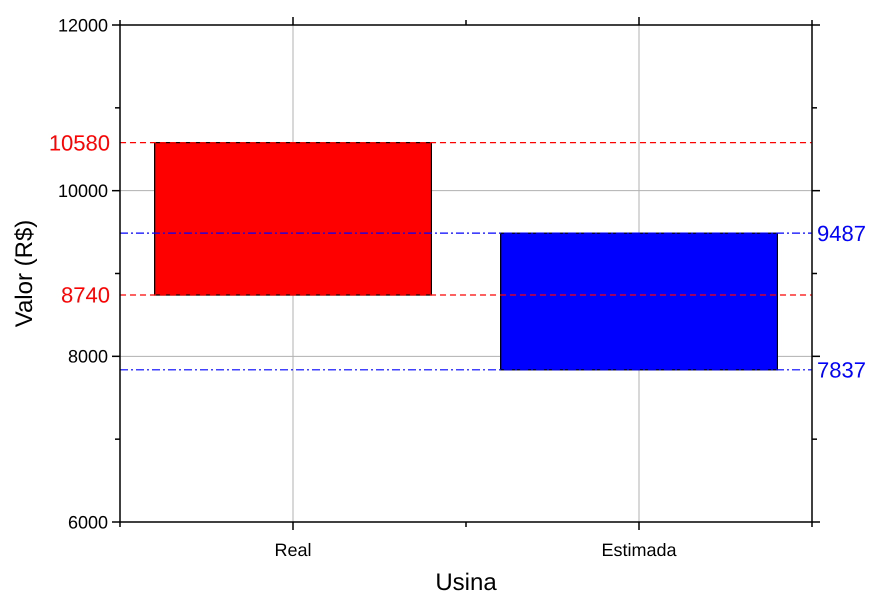 The width and height of the screenshot is (869, 597). Describe the element at coordinates (88, 522) in the screenshot. I see `y-tick-label: 6000` at that location.